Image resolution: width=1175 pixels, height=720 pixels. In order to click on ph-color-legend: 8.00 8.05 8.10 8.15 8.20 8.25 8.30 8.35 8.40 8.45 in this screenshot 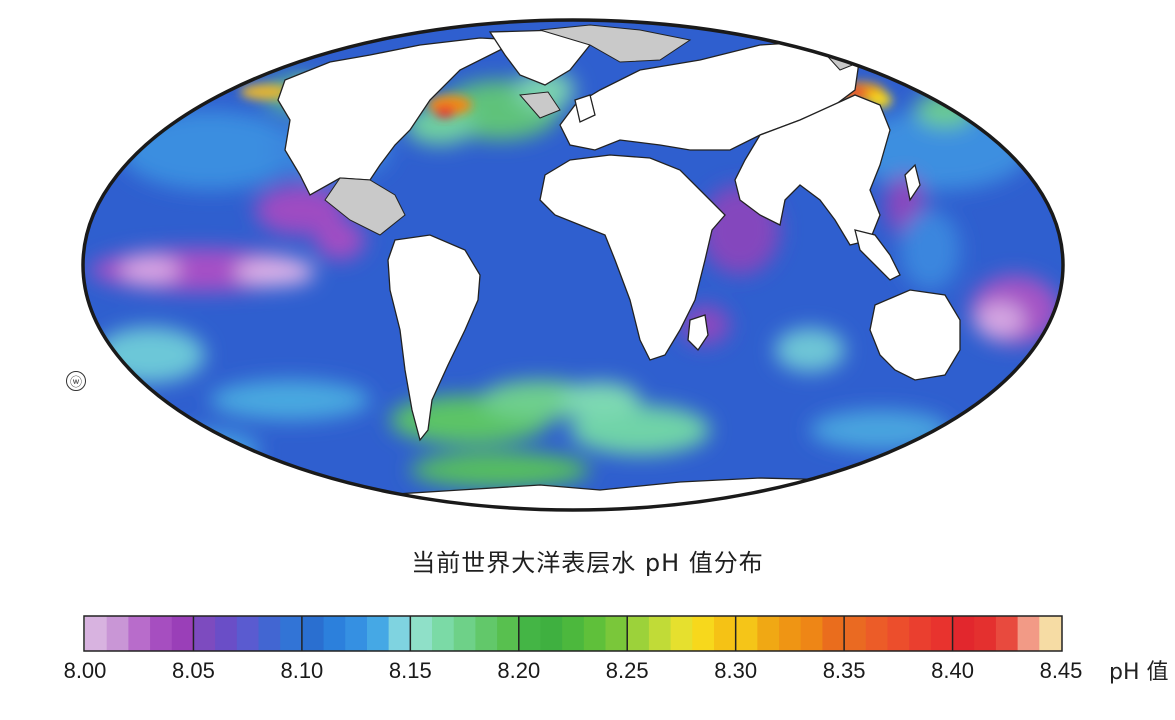, I will do `click(573, 649)`.